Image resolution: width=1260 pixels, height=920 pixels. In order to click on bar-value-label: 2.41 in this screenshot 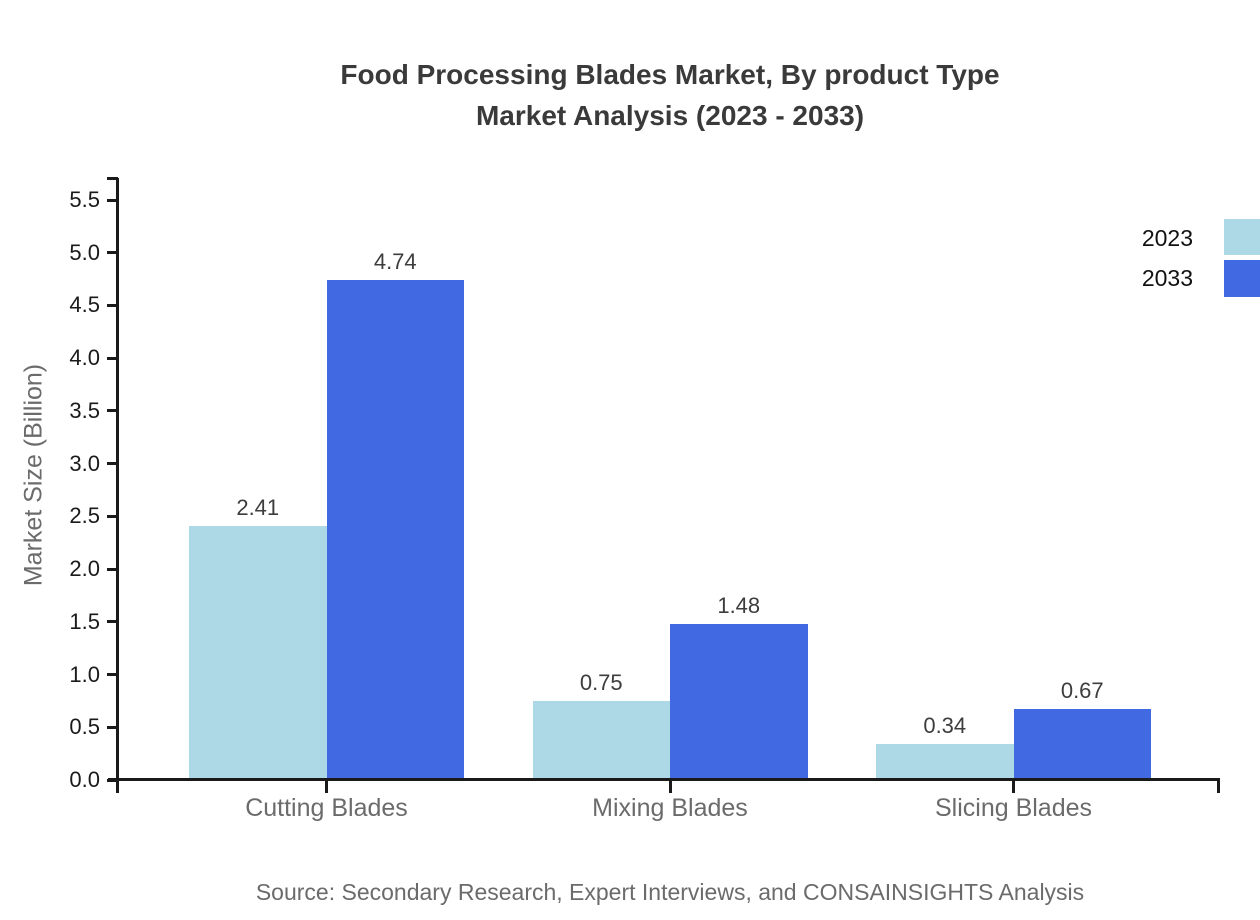, I will do `click(258, 507)`.